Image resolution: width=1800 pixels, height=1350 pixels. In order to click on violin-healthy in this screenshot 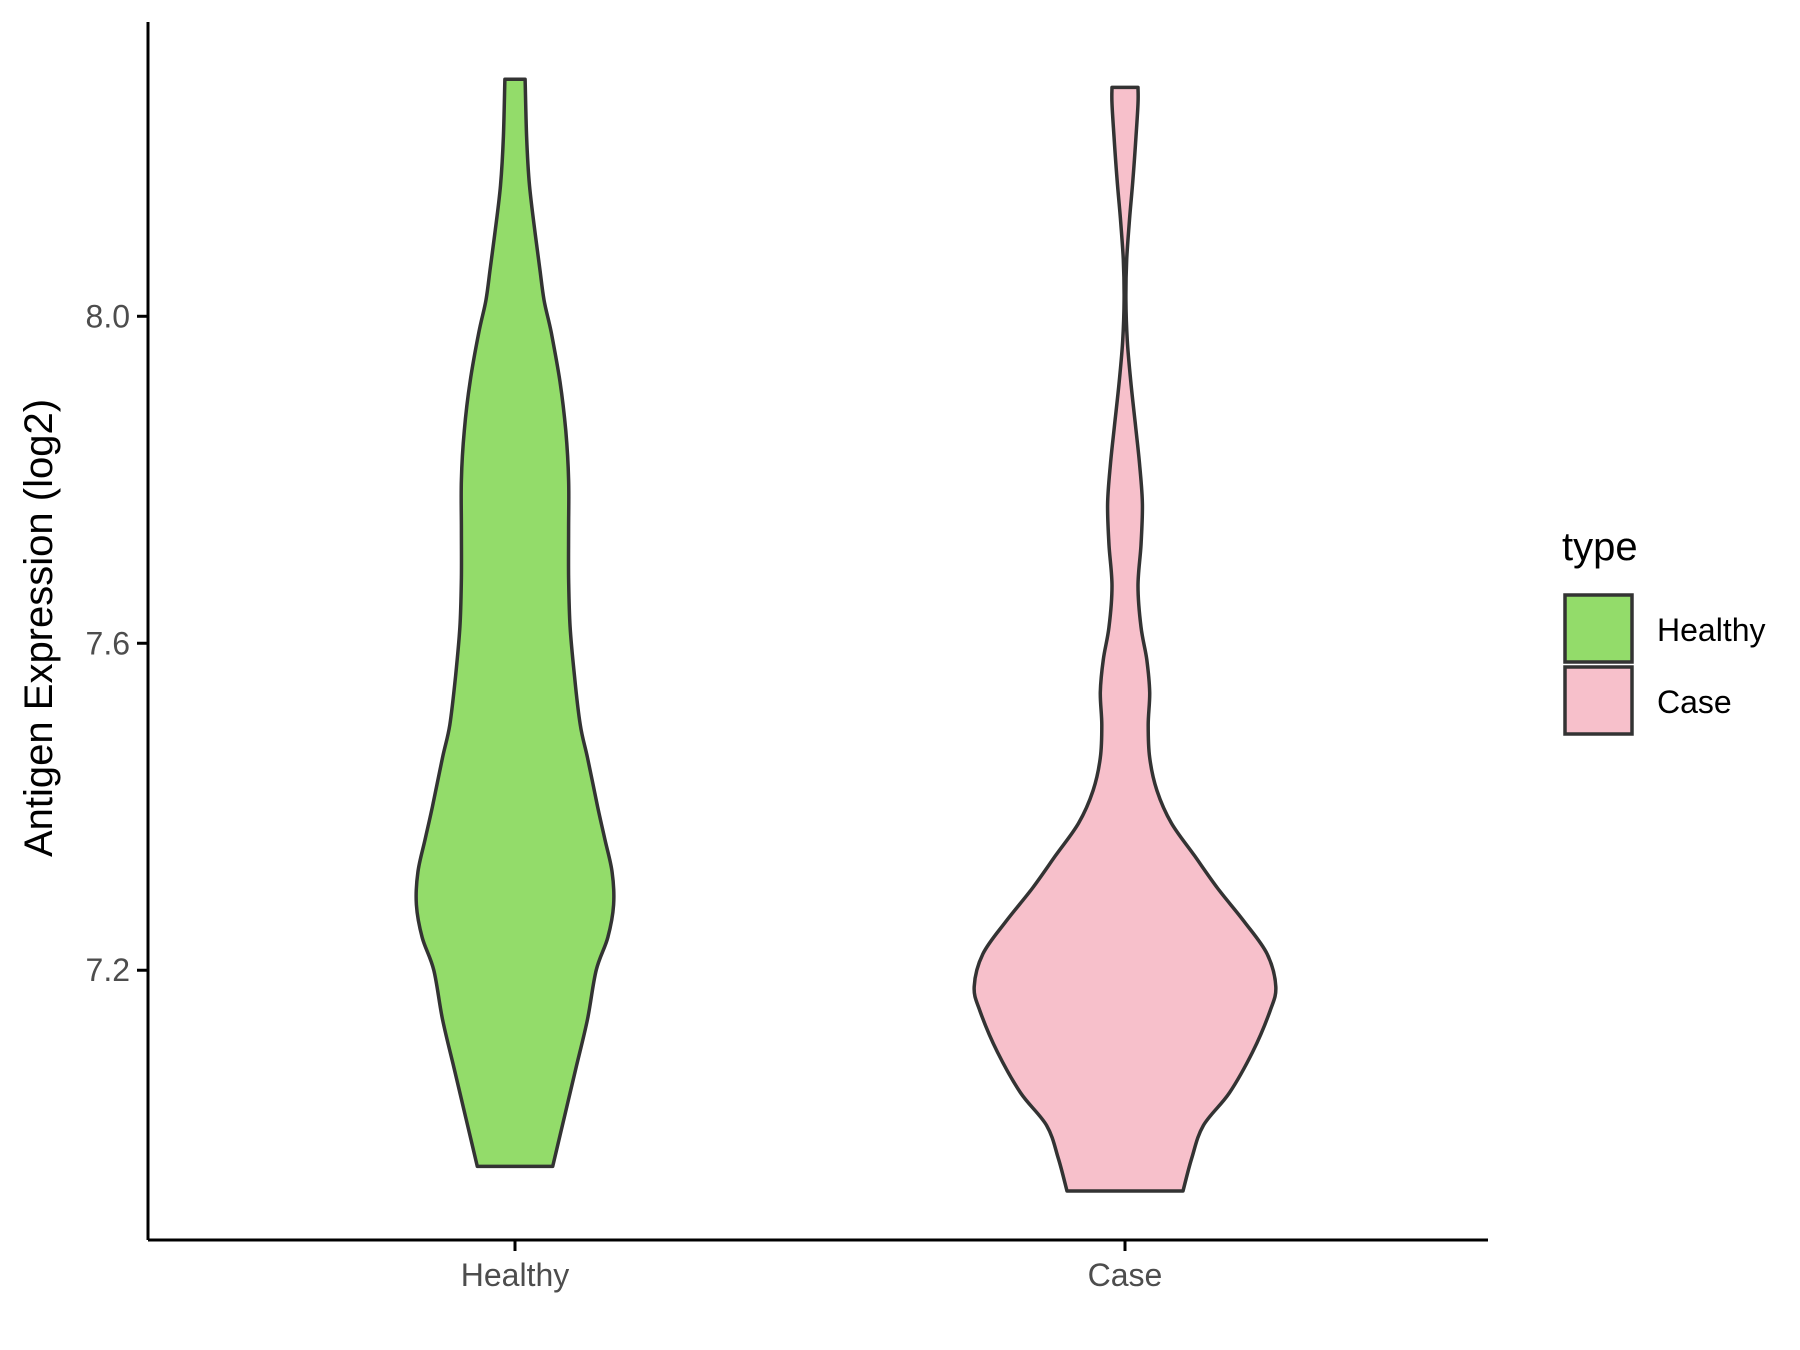, I will do `click(515, 623)`.